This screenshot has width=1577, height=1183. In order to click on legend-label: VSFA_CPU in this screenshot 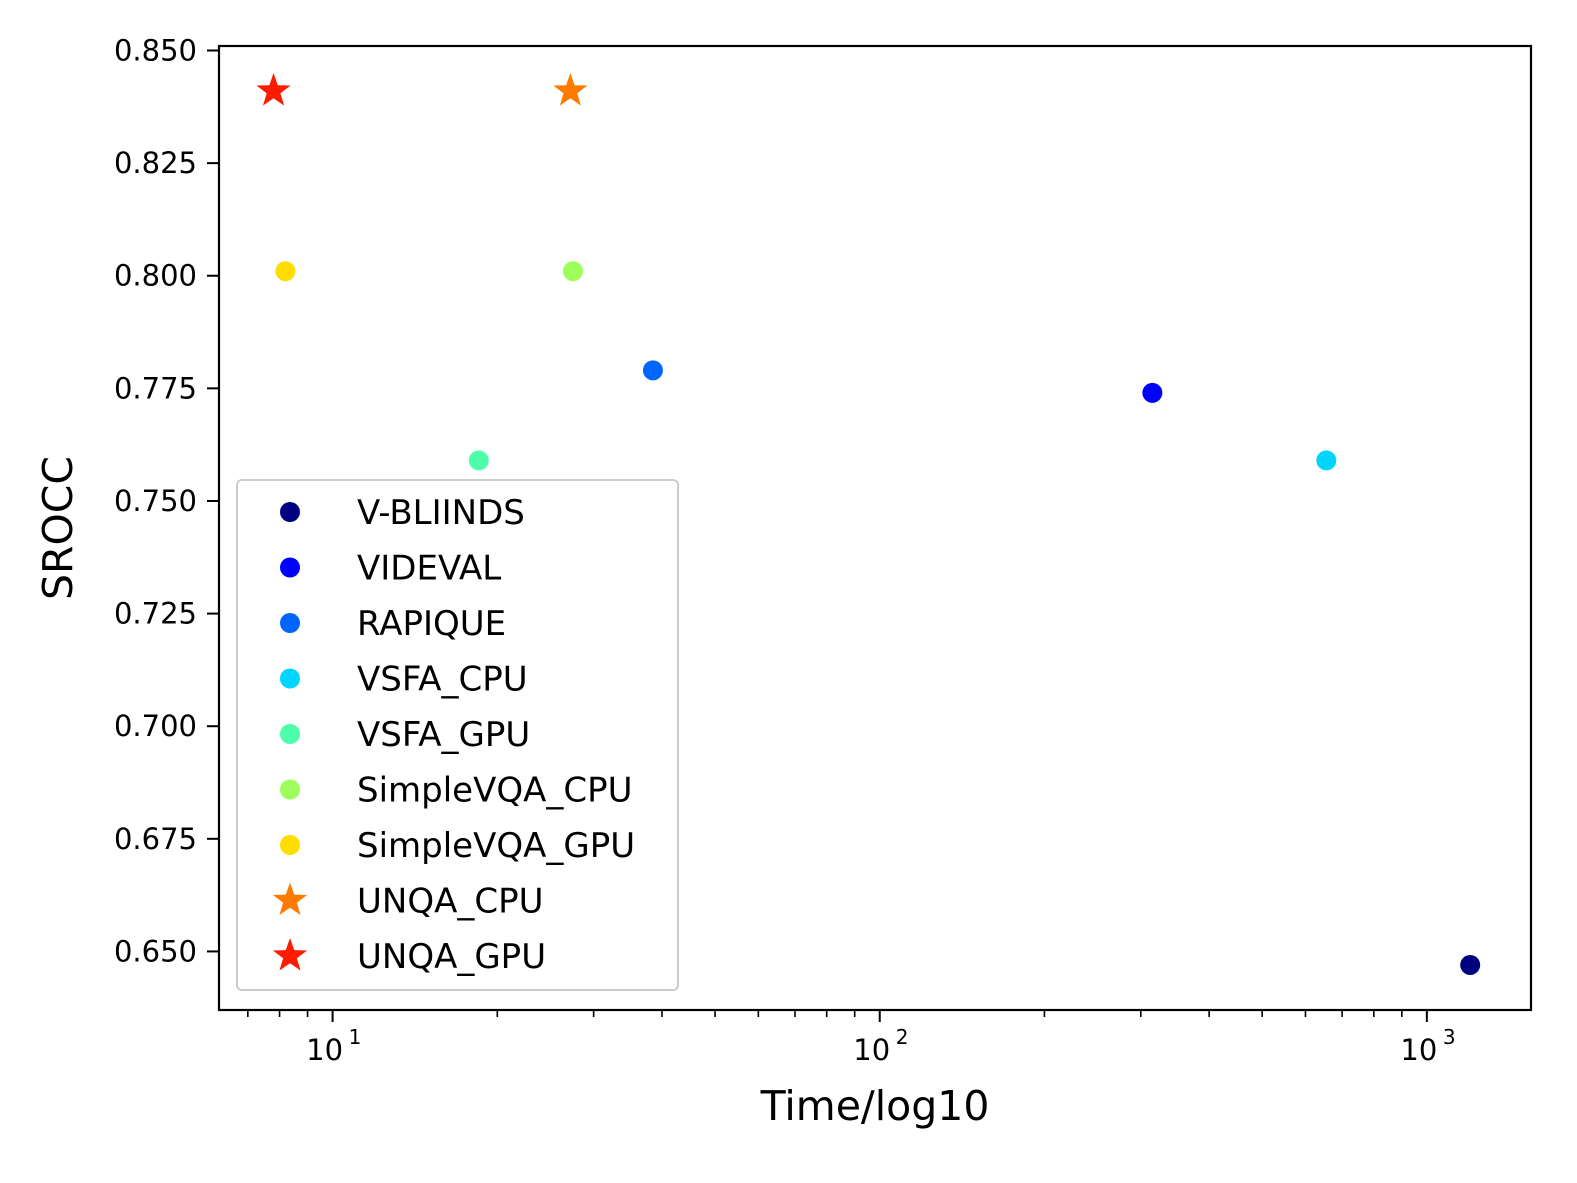, I will do `click(442, 680)`.